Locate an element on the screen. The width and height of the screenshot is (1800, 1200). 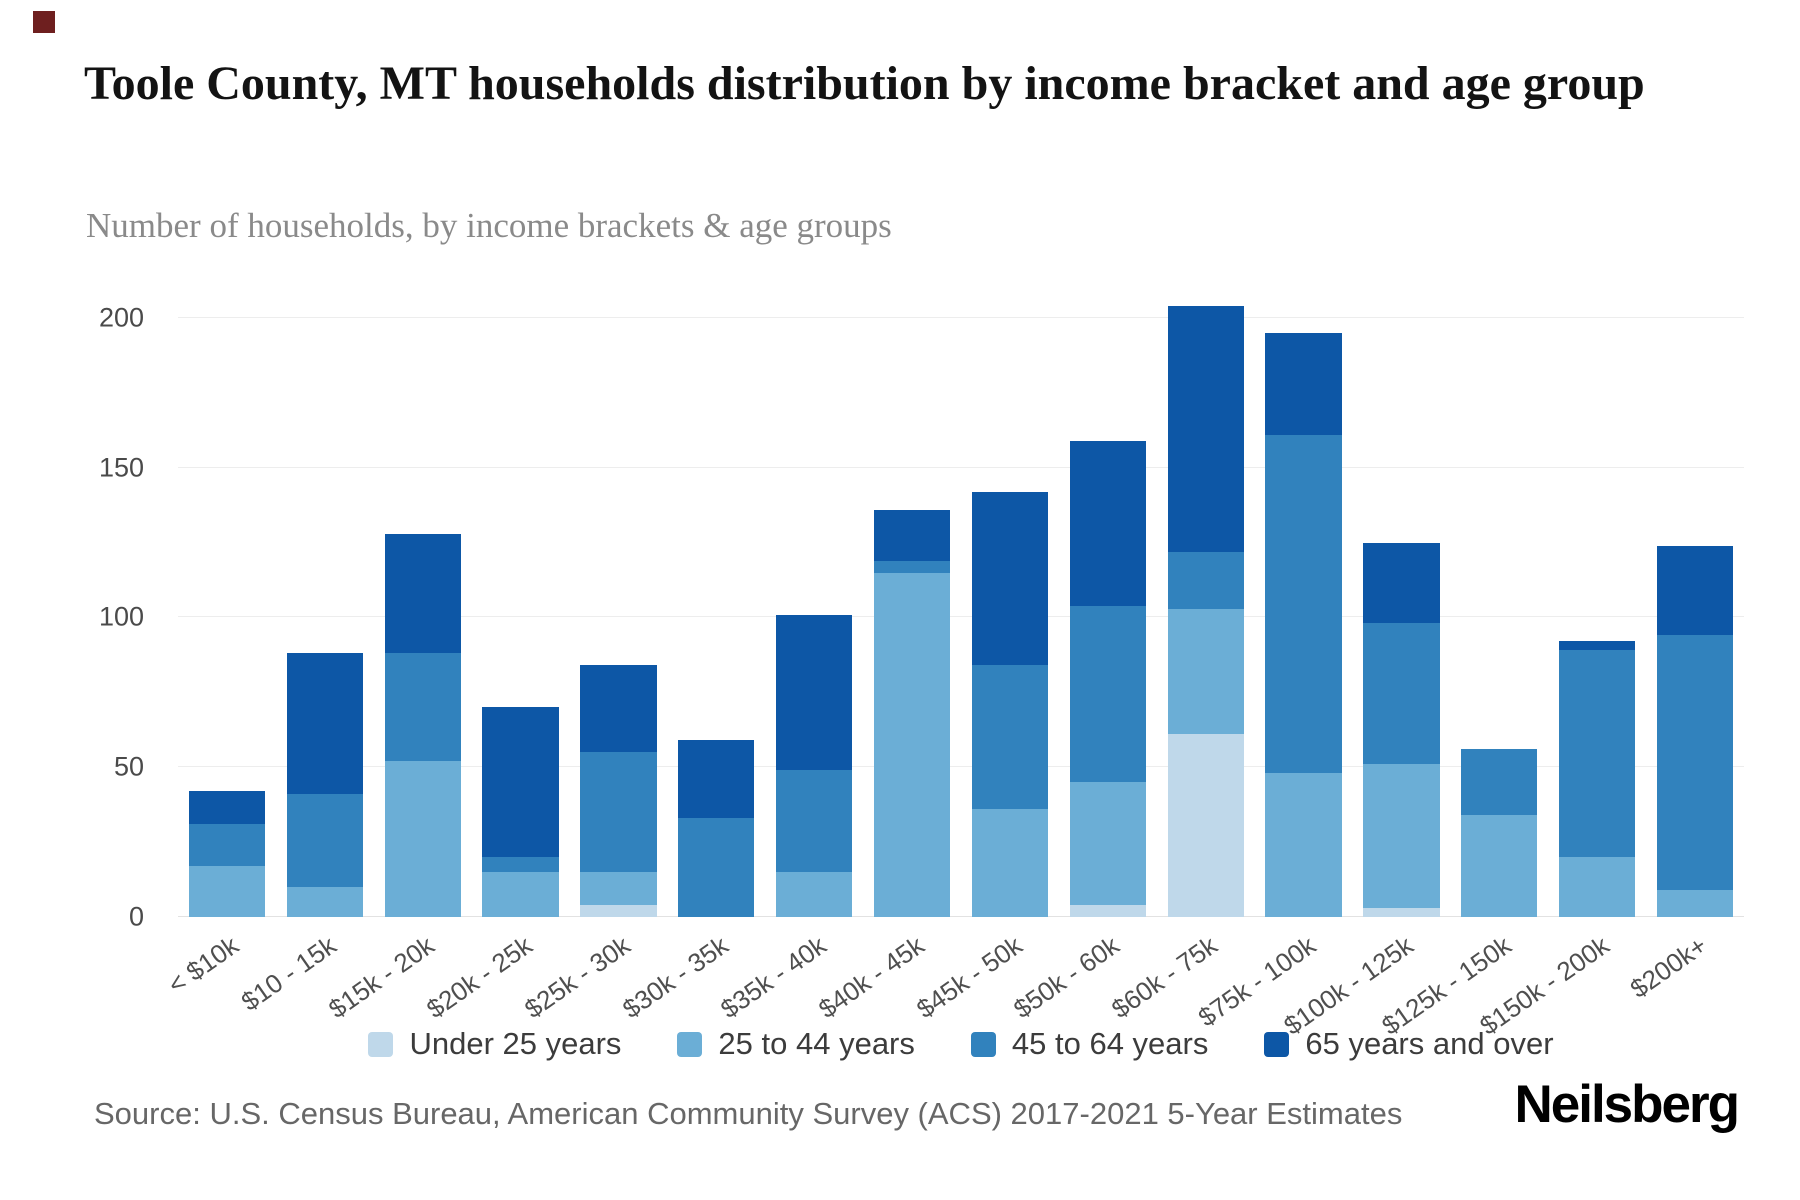
bar-segment-50k-60k-under-25-years is located at coordinates (1107, 911).